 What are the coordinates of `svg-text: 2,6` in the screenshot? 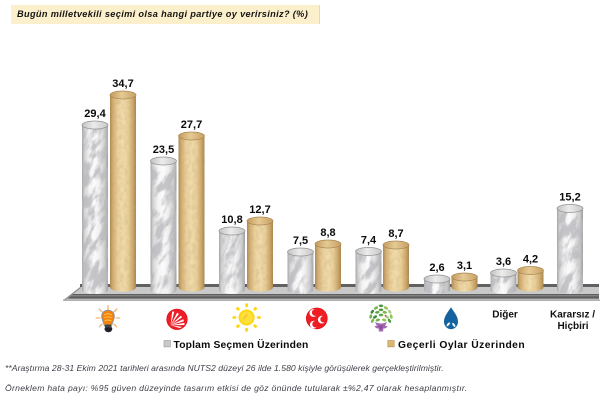 It's located at (436, 268).